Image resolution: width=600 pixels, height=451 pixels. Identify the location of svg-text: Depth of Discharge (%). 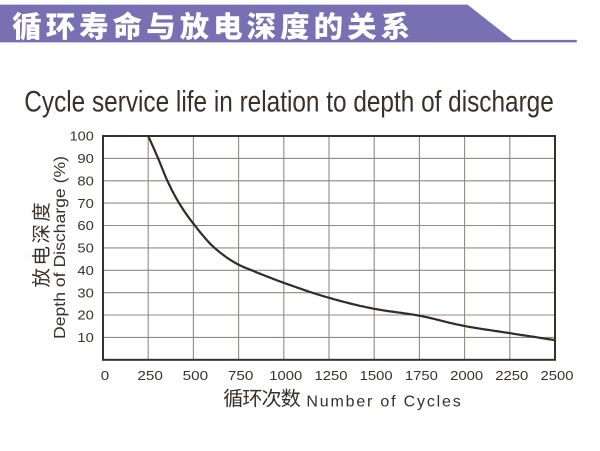
(60, 247).